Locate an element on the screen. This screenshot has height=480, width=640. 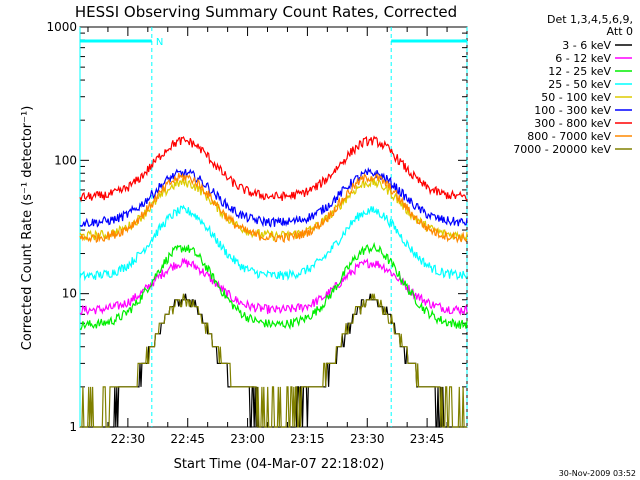
legend-label: 50 - 100 keV is located at coordinates (576, 97).